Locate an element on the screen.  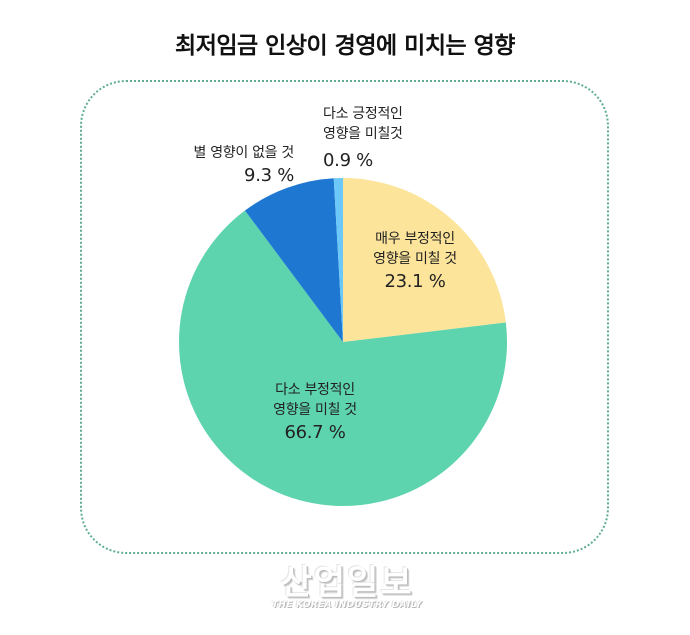
slice-value: 23.1 % is located at coordinates (415, 281).